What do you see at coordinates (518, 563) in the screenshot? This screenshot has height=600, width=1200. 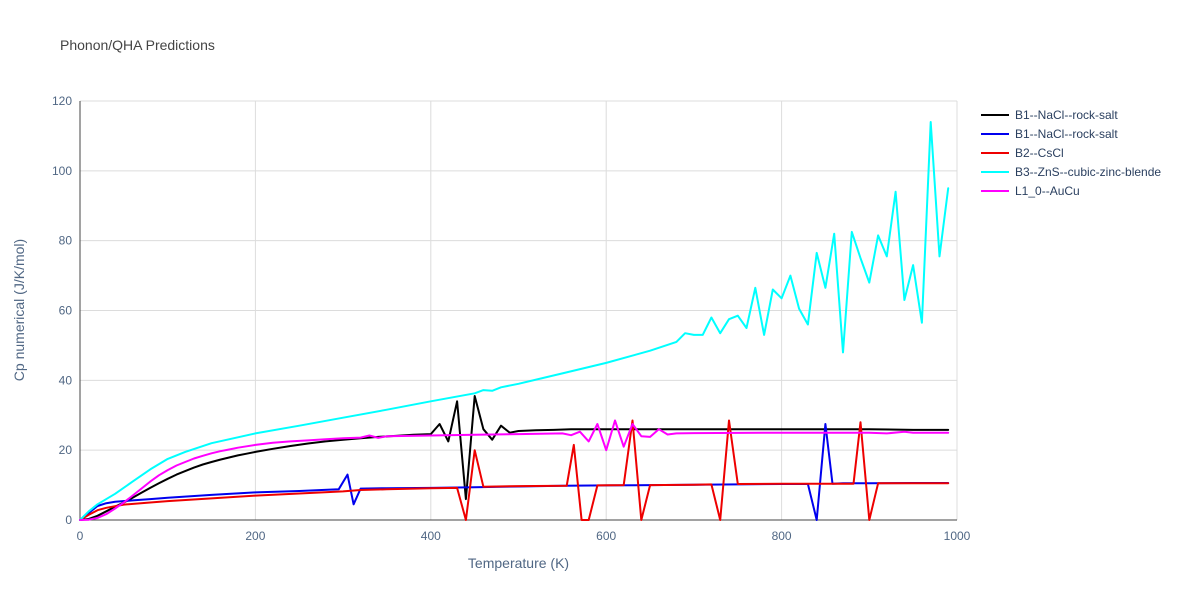 I see `x-axis-title: Temperature (K)` at bounding box center [518, 563].